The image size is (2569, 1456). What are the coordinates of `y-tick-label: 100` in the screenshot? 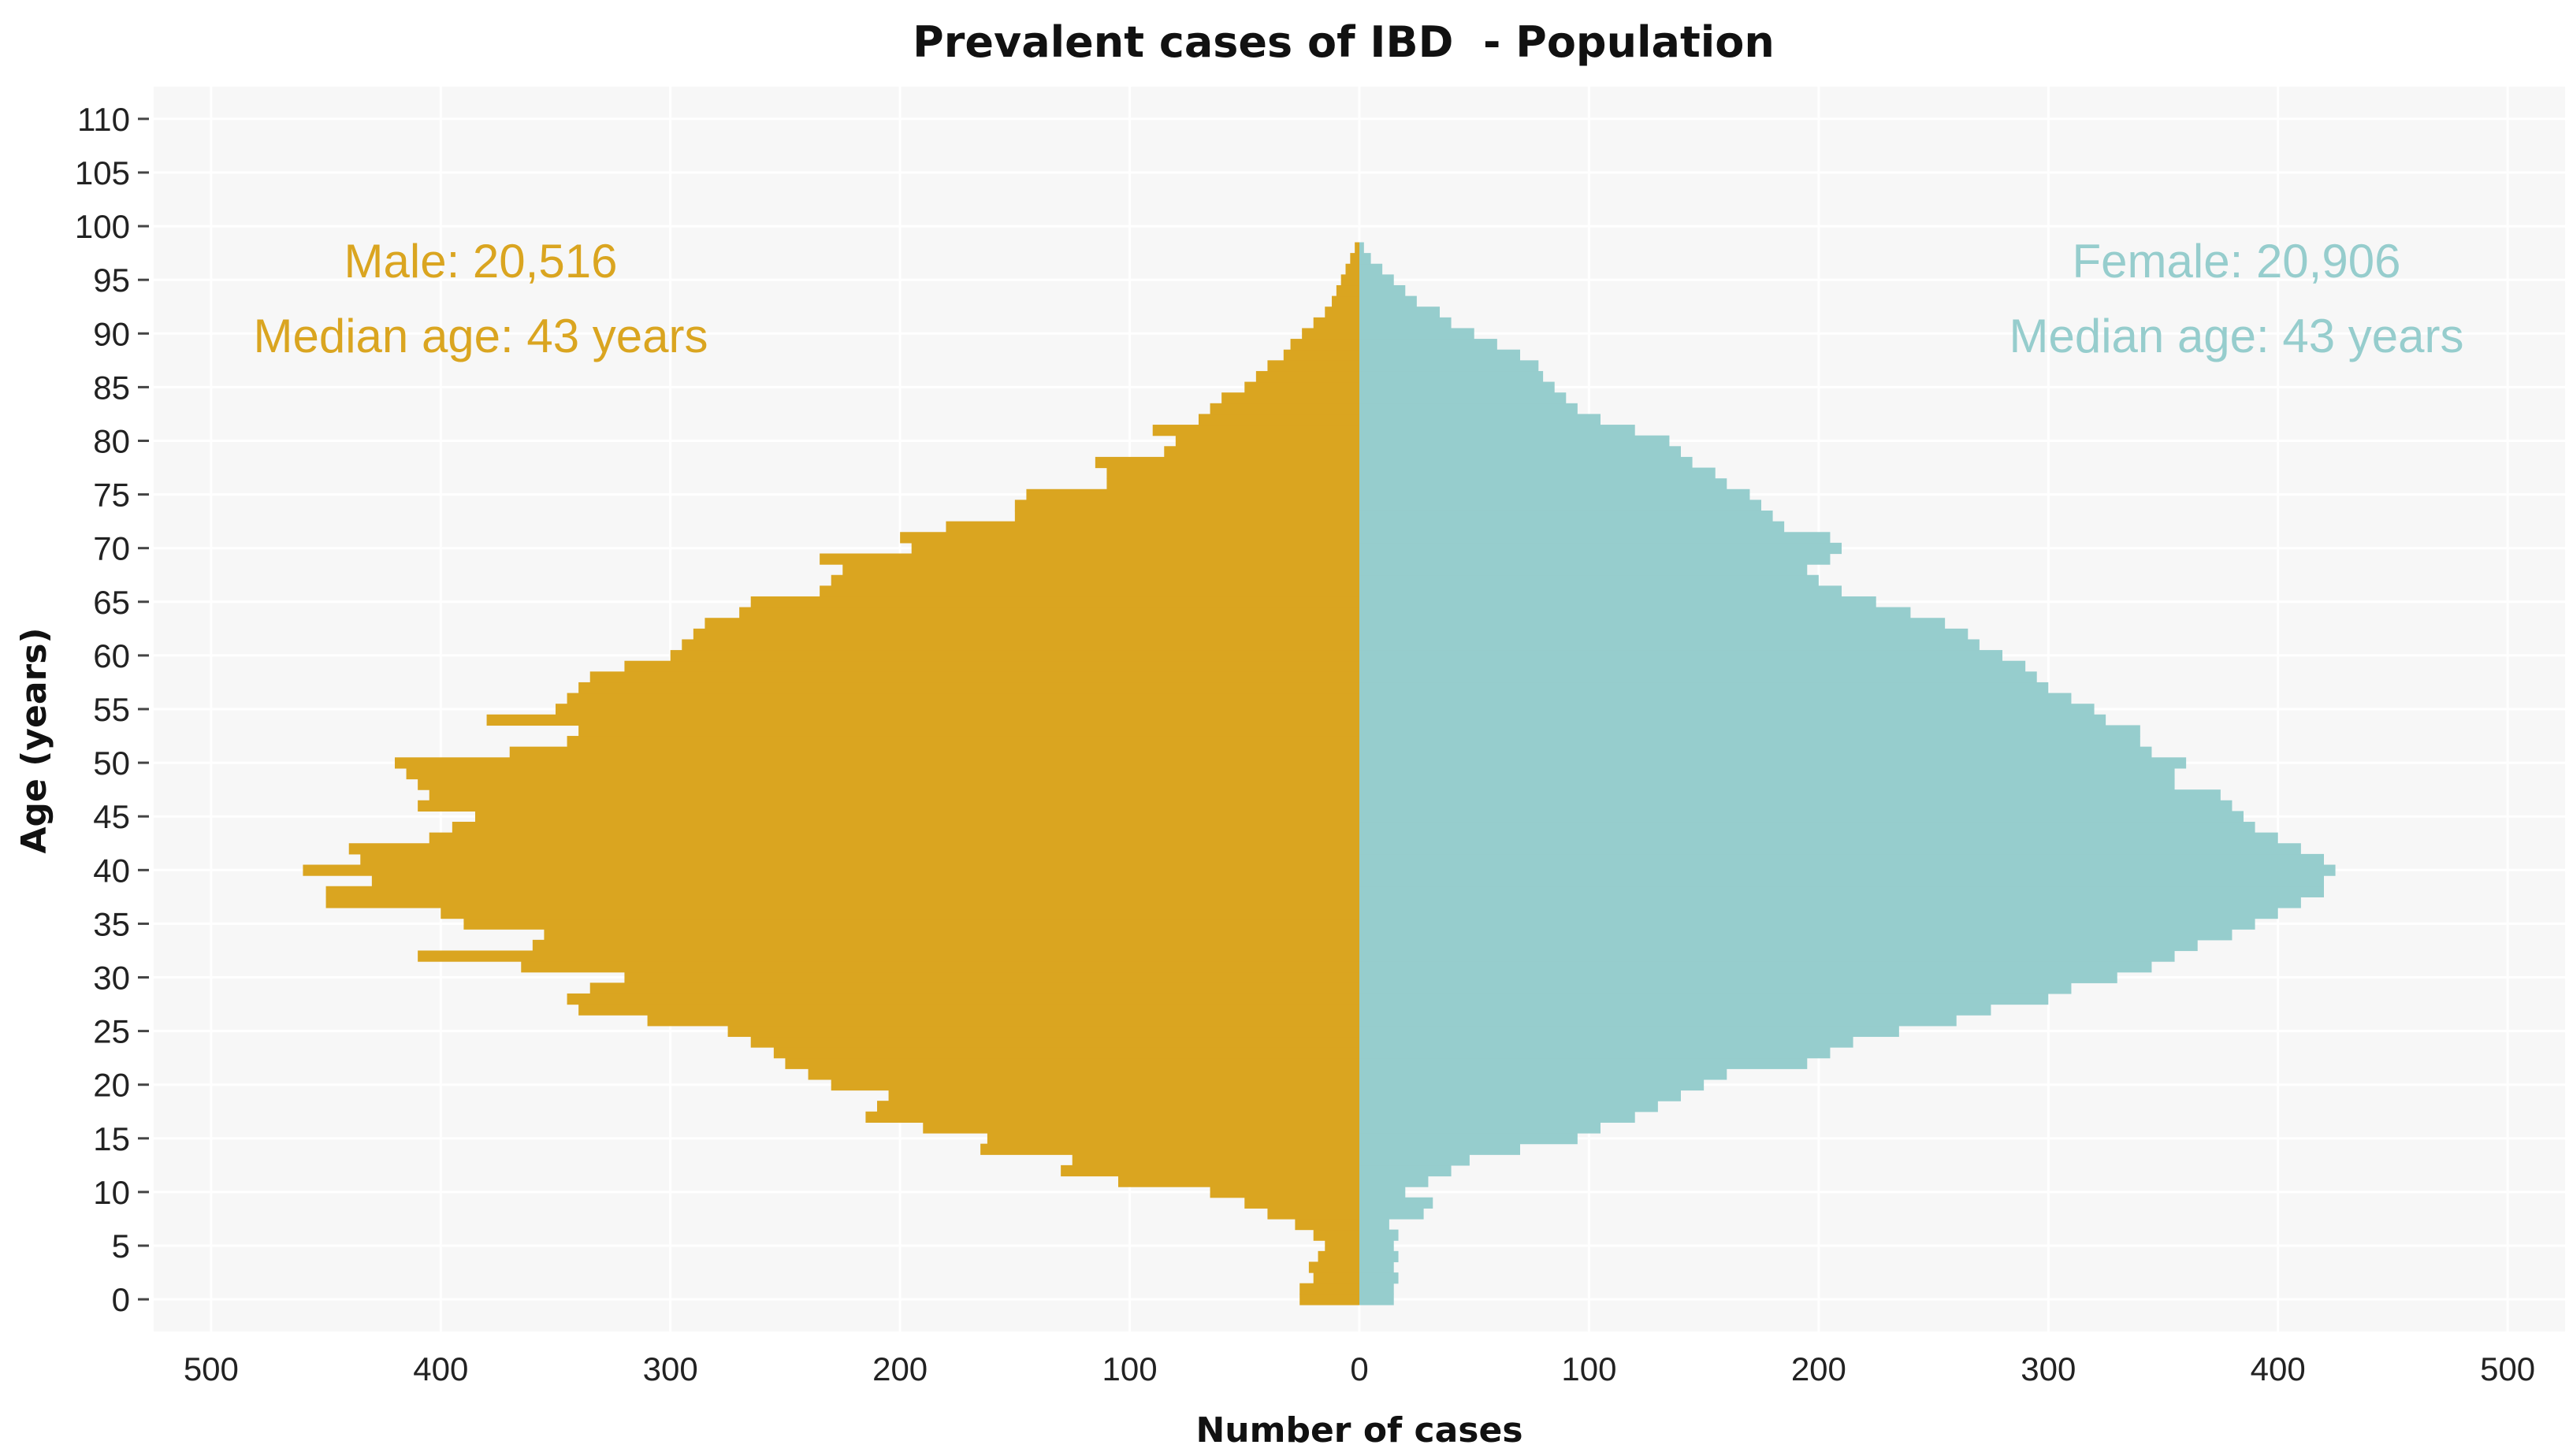 It's located at (102, 226).